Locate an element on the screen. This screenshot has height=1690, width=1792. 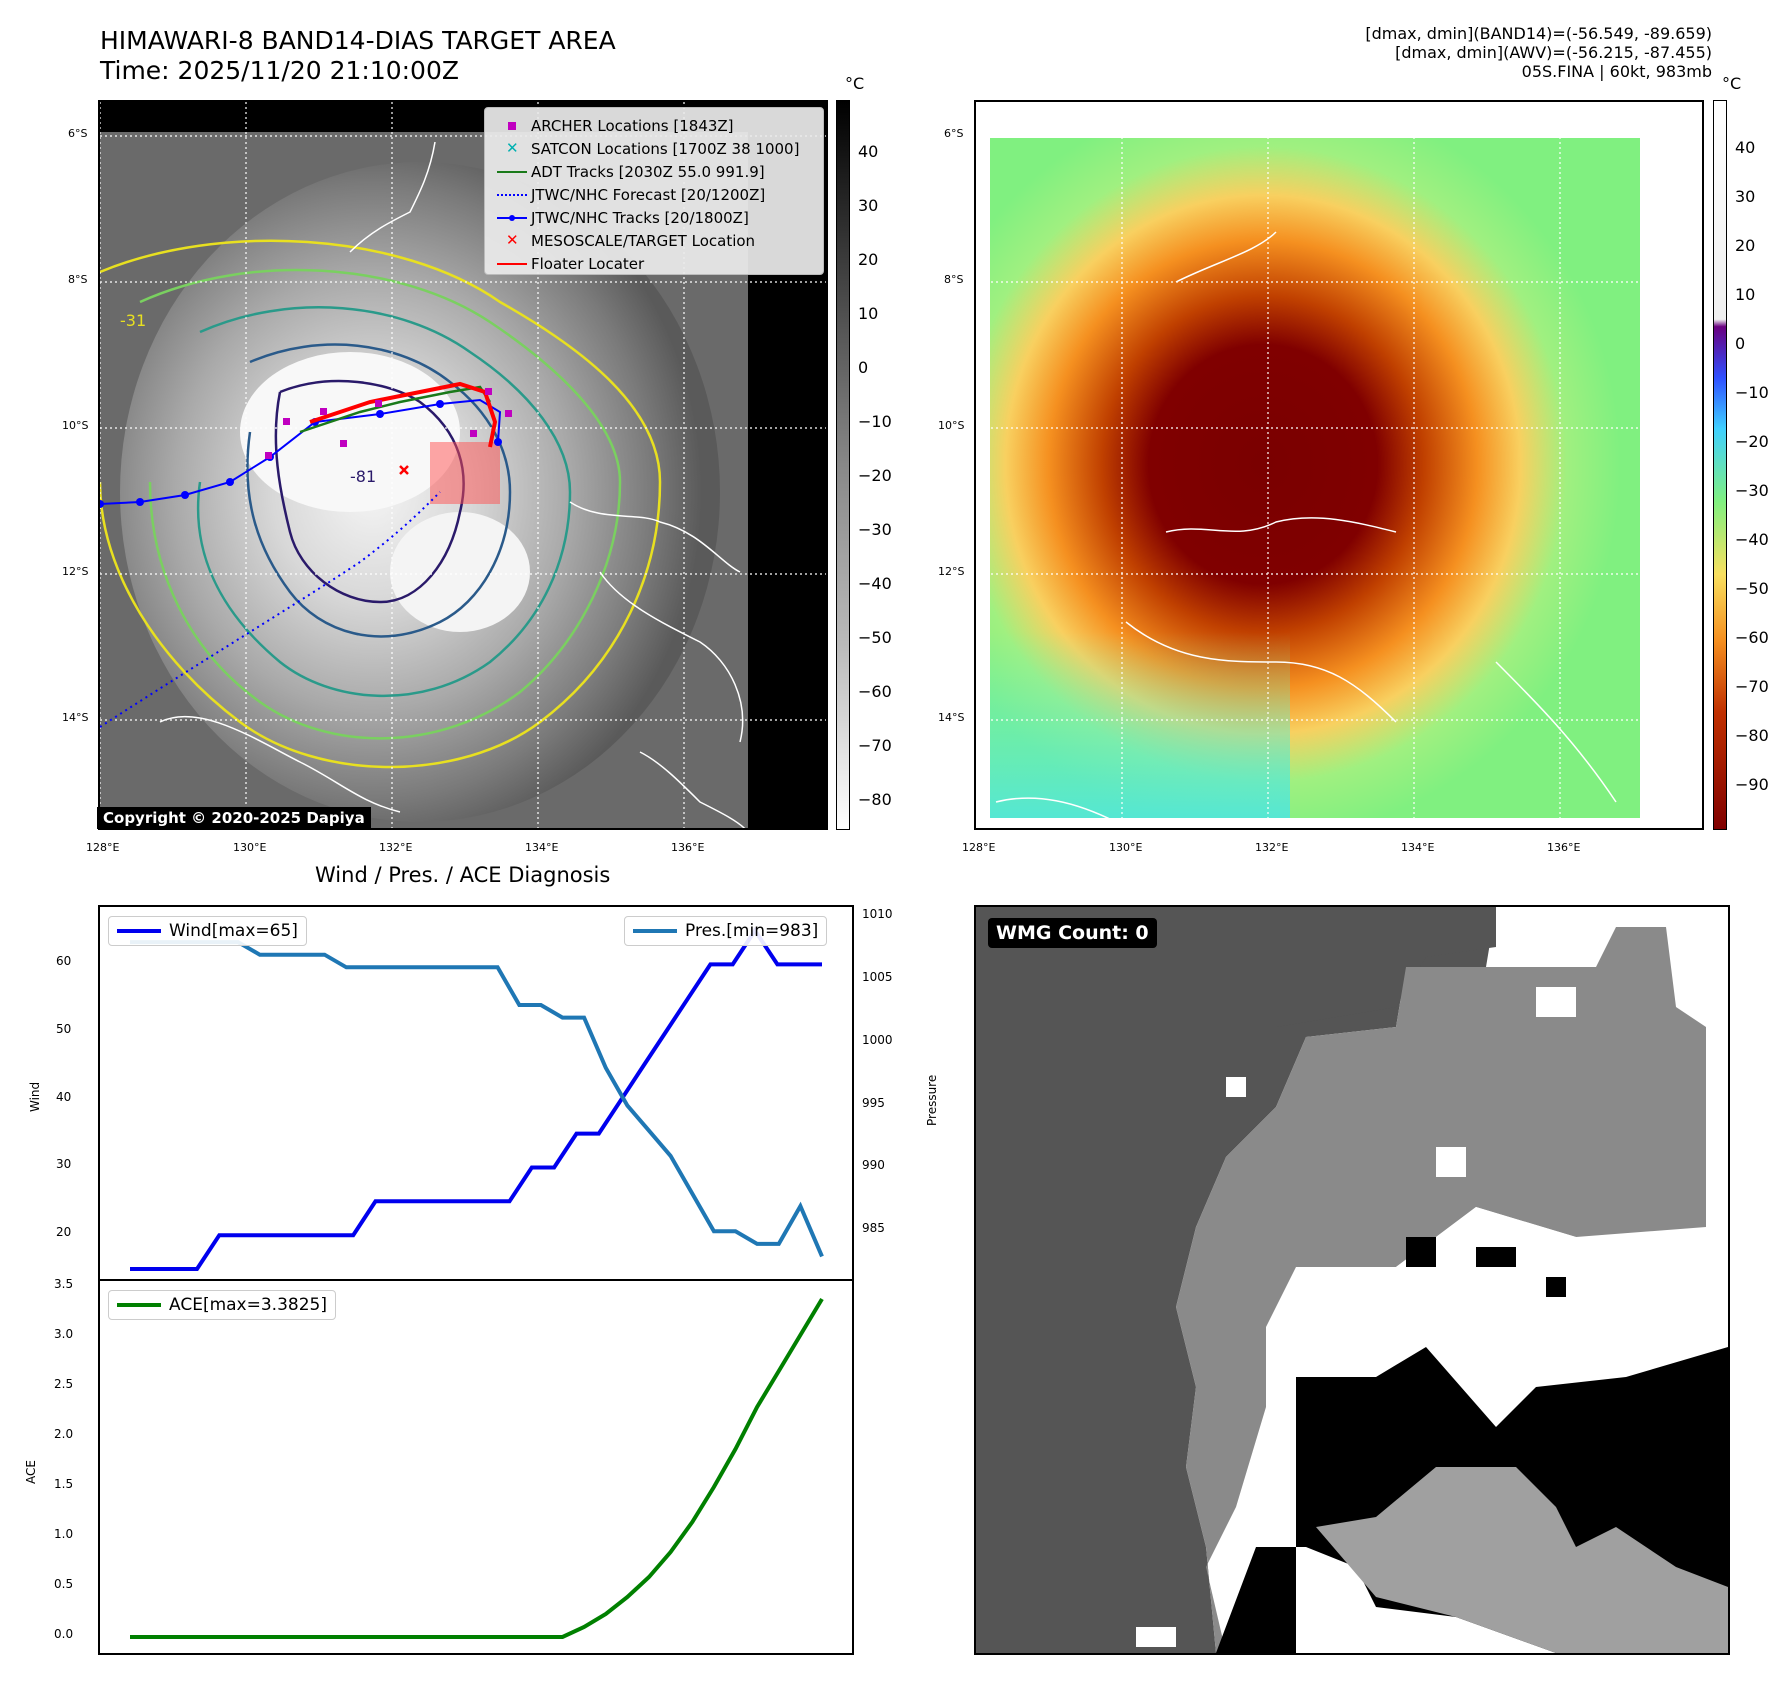
wind-ytick: 30 is located at coordinates (64, 1164).